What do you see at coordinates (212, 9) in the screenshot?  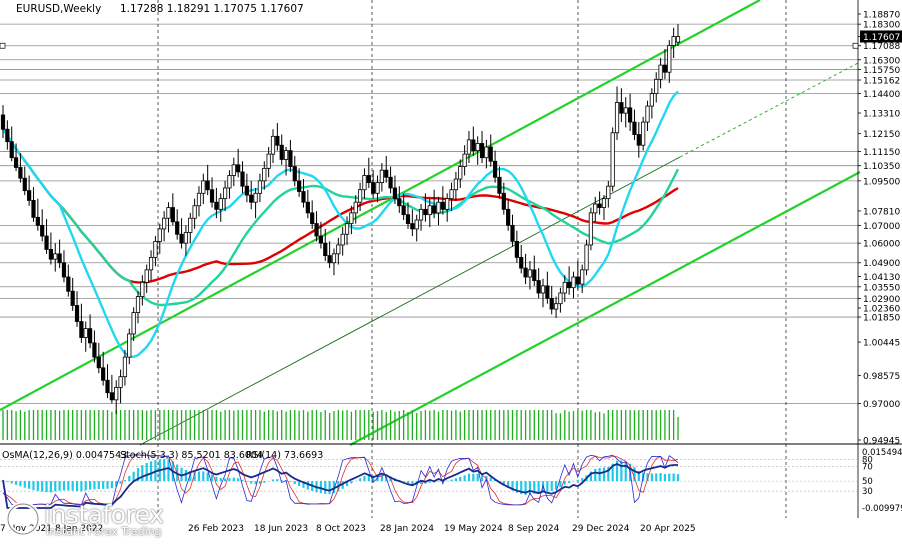 I see `ohlc-label: 1.17288 1.18291 1.17075 1.17607` at bounding box center [212, 9].